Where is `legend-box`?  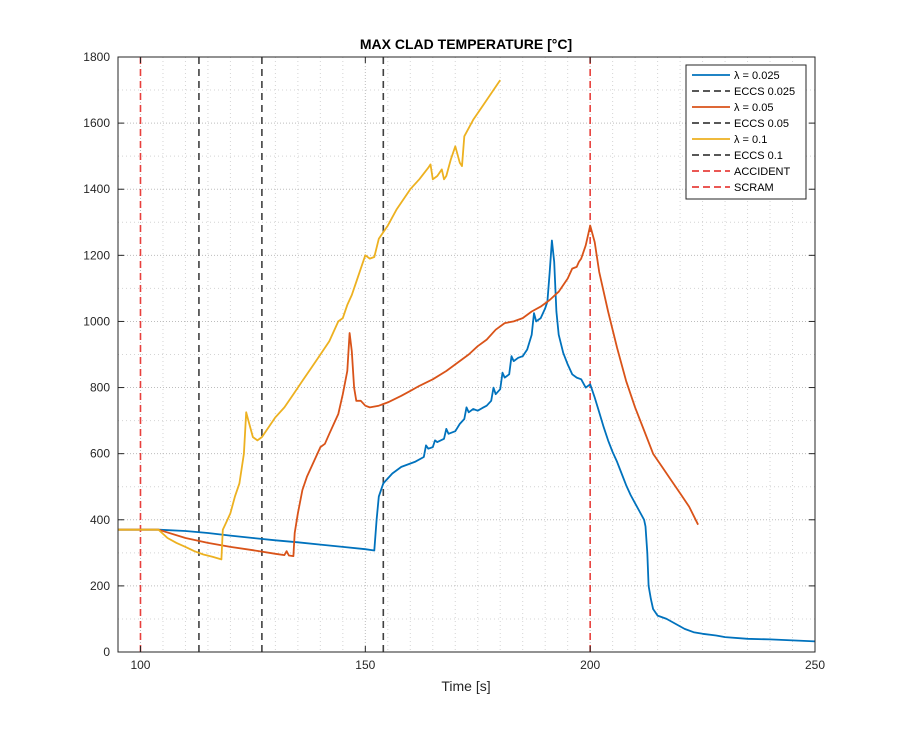 legend-box is located at coordinates (746, 132).